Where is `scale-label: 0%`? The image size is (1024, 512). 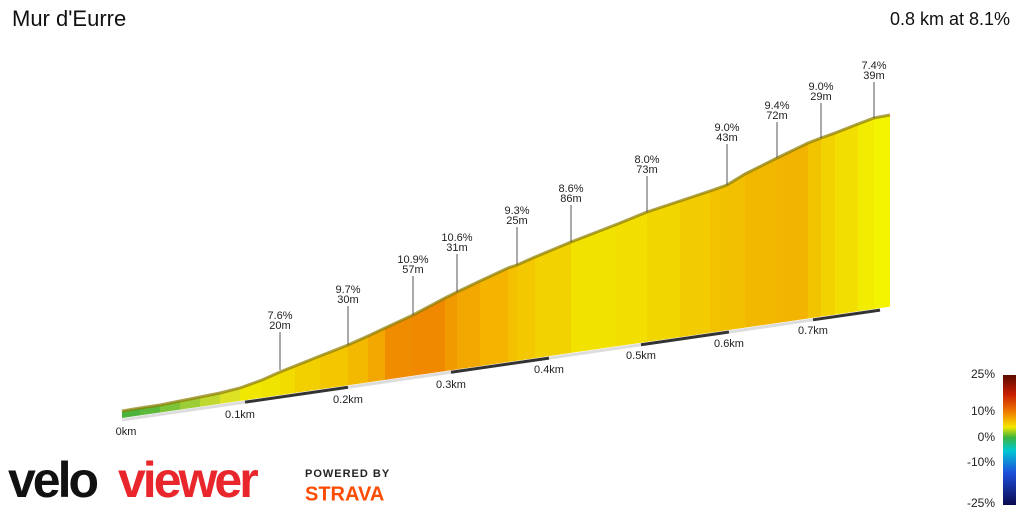 scale-label: 0% is located at coordinates (987, 437).